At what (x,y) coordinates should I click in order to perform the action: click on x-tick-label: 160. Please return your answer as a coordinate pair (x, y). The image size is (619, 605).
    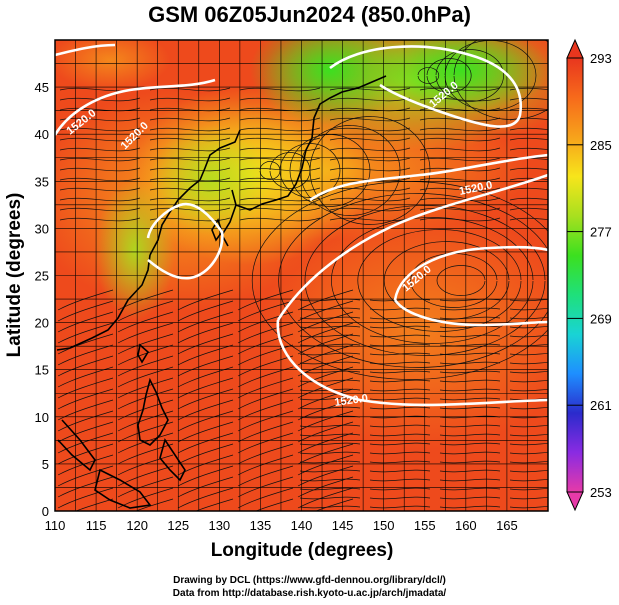
    Looking at the image, I should click on (466, 525).